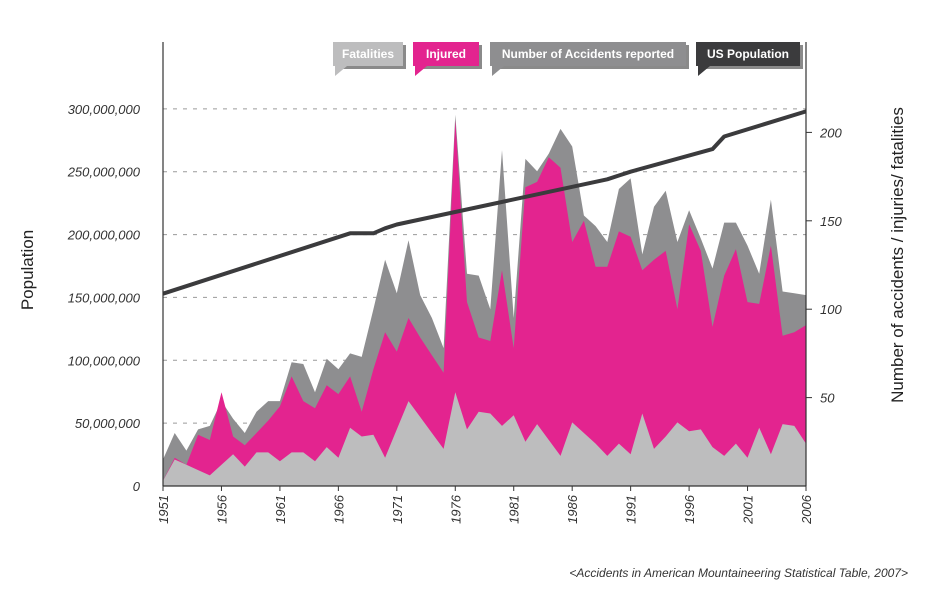 This screenshot has height=596, width=927. I want to click on legend-label: Number of Accidents reported, so click(588, 54).